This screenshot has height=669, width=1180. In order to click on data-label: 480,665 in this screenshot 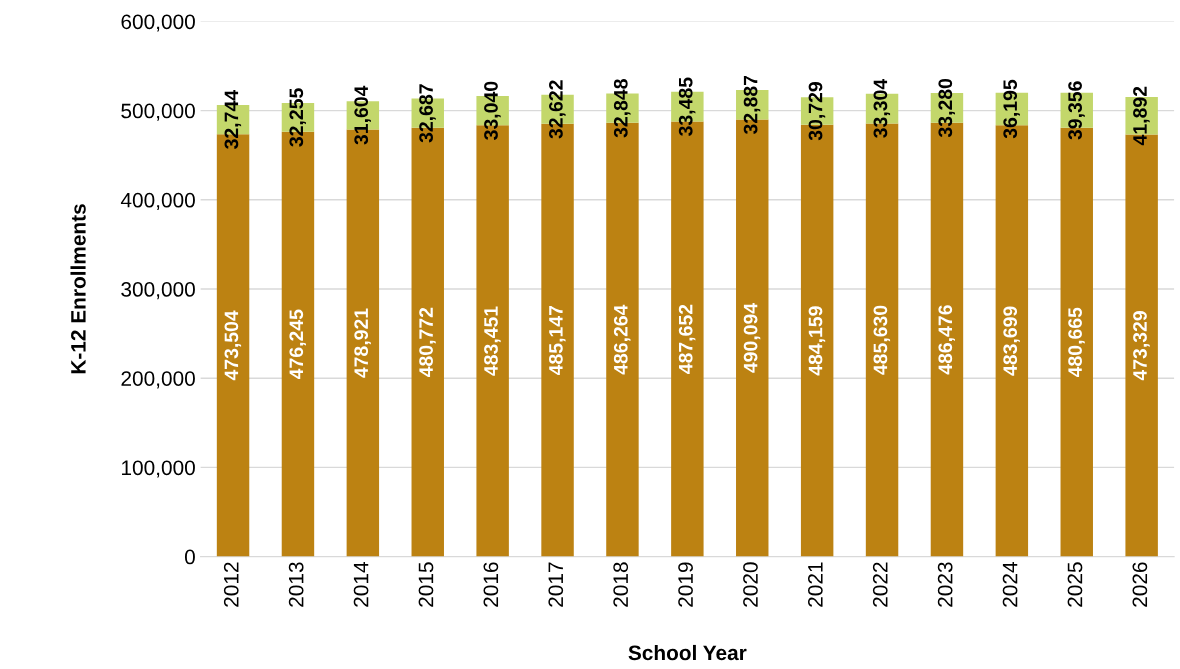, I will do `click(1076, 342)`.